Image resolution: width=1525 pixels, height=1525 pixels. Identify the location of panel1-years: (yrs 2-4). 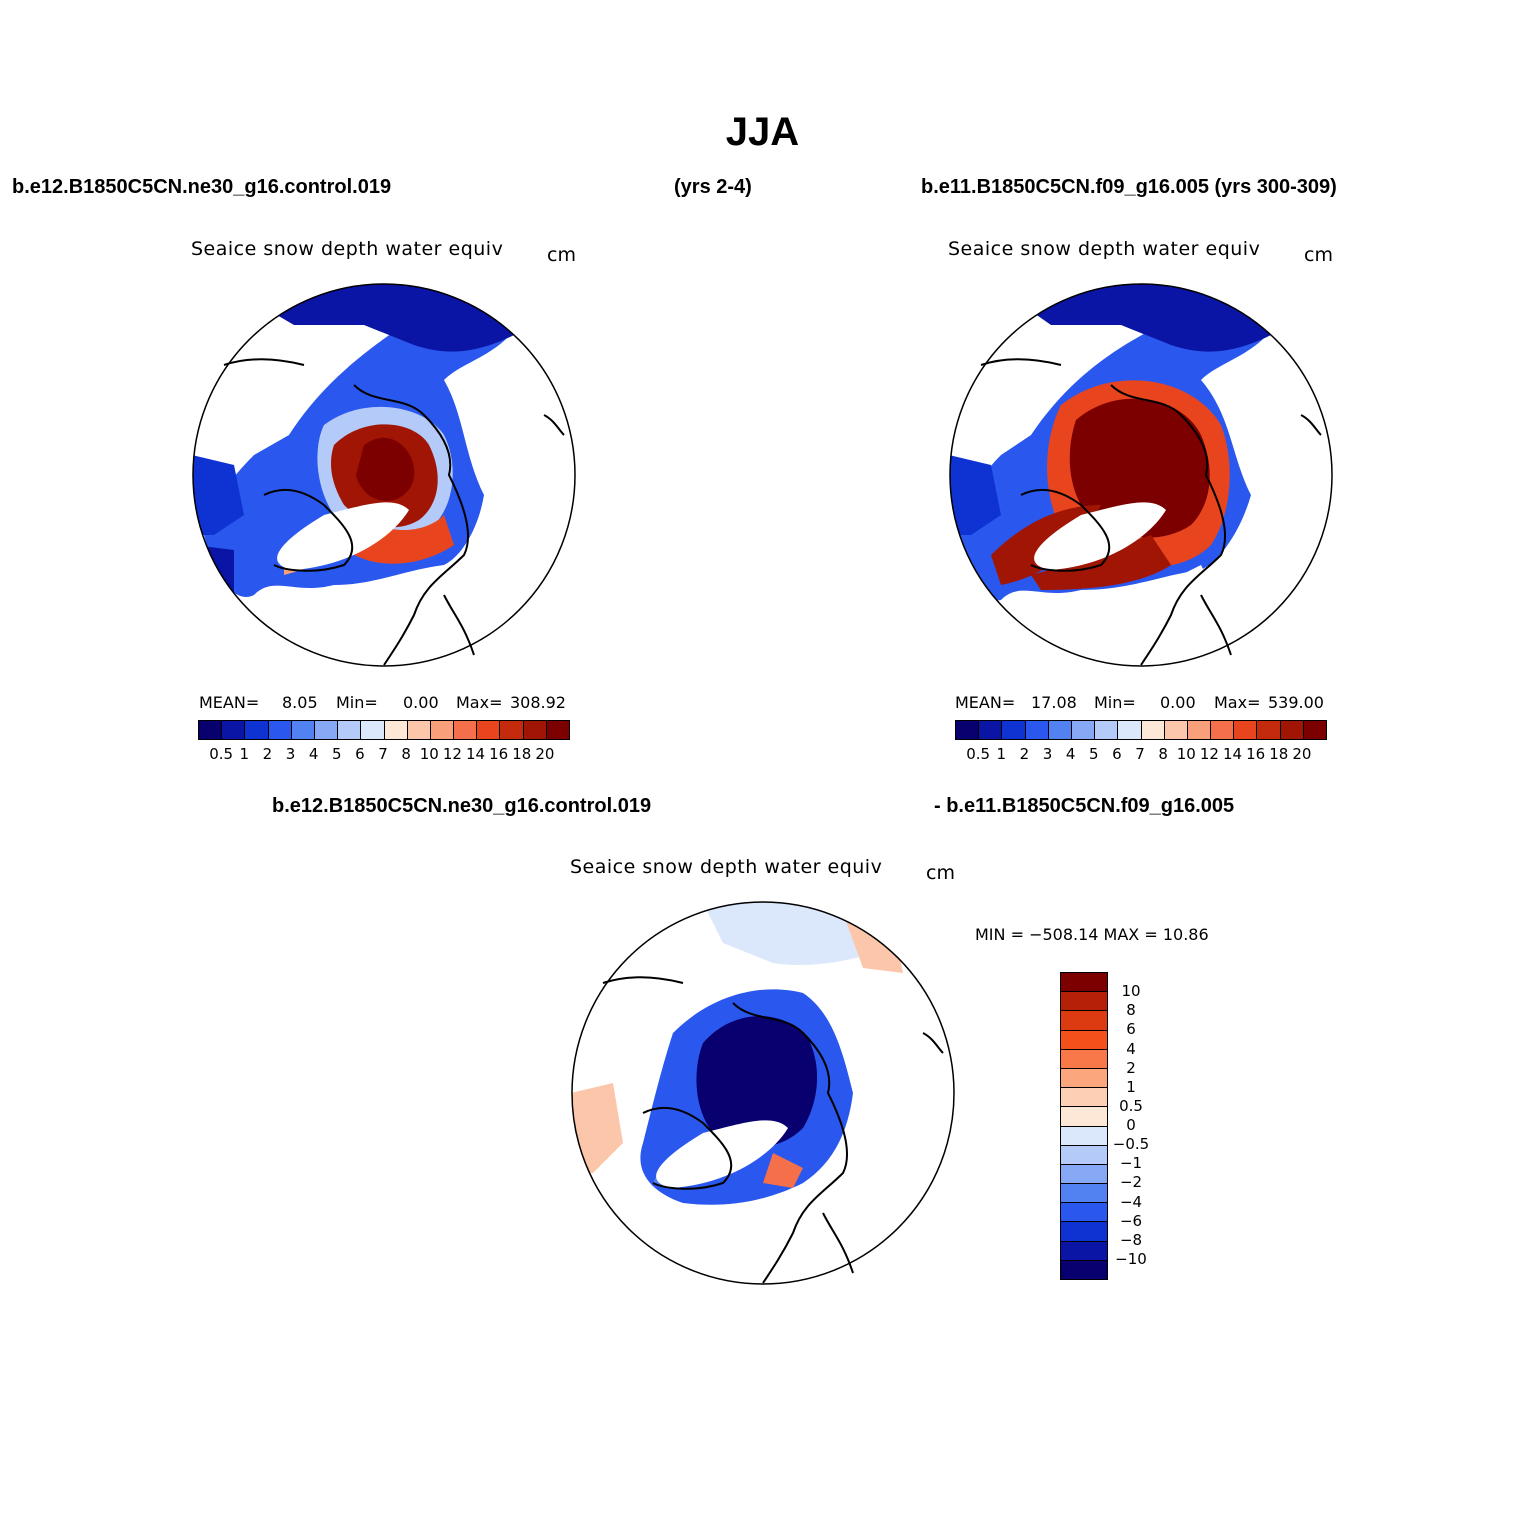
(713, 187).